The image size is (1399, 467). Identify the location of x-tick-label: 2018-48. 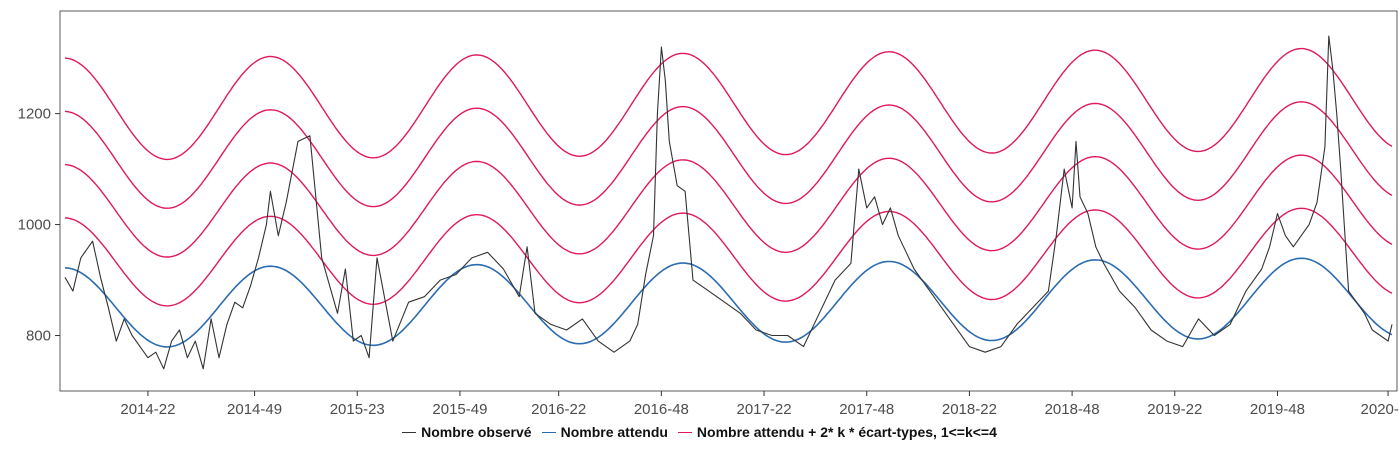
(1072, 409).